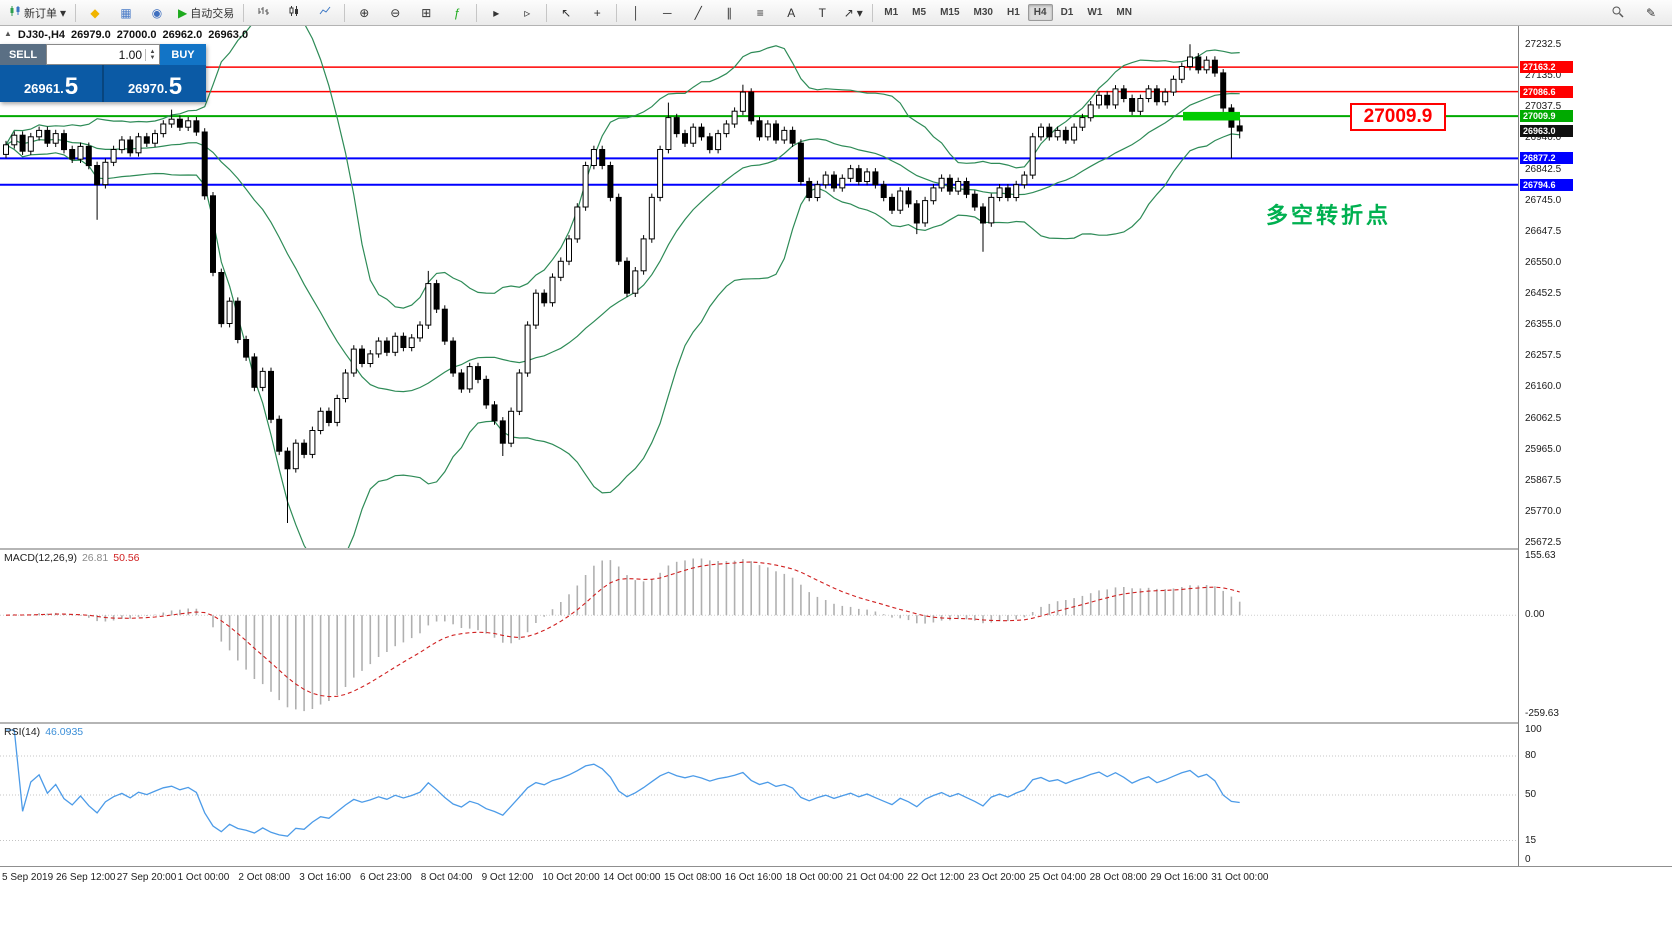 This screenshot has width=1672, height=950. I want to click on tile-windows-button: ⊞, so click(426, 13).